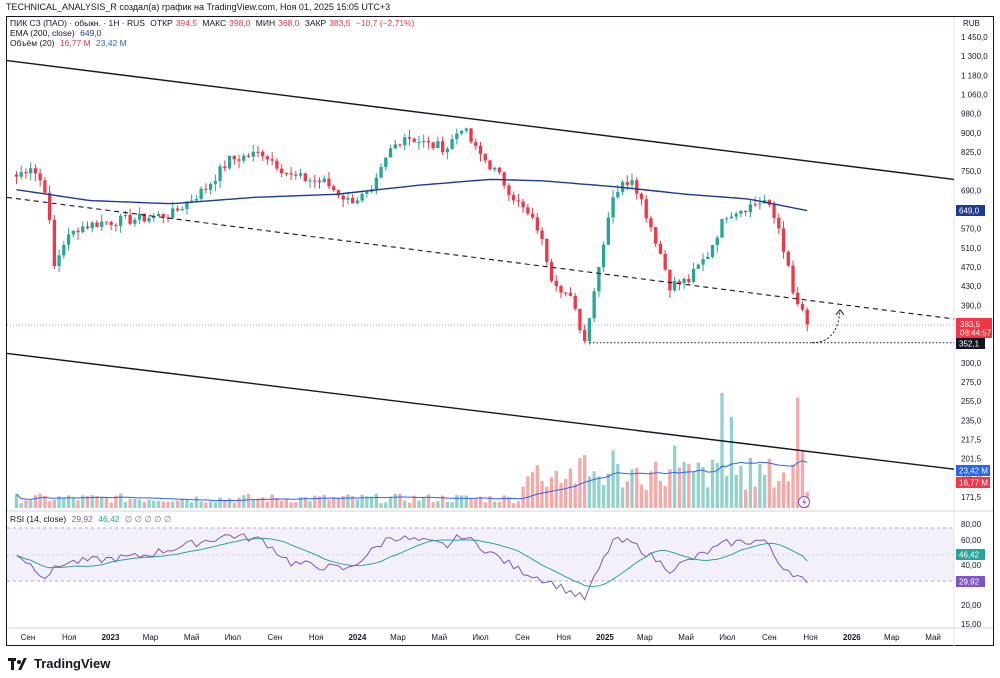 This screenshot has height=678, width=1000. I want to click on rsi-axis: 80,00 60,00 40,00 20,00 15,00, so click(971, 574).